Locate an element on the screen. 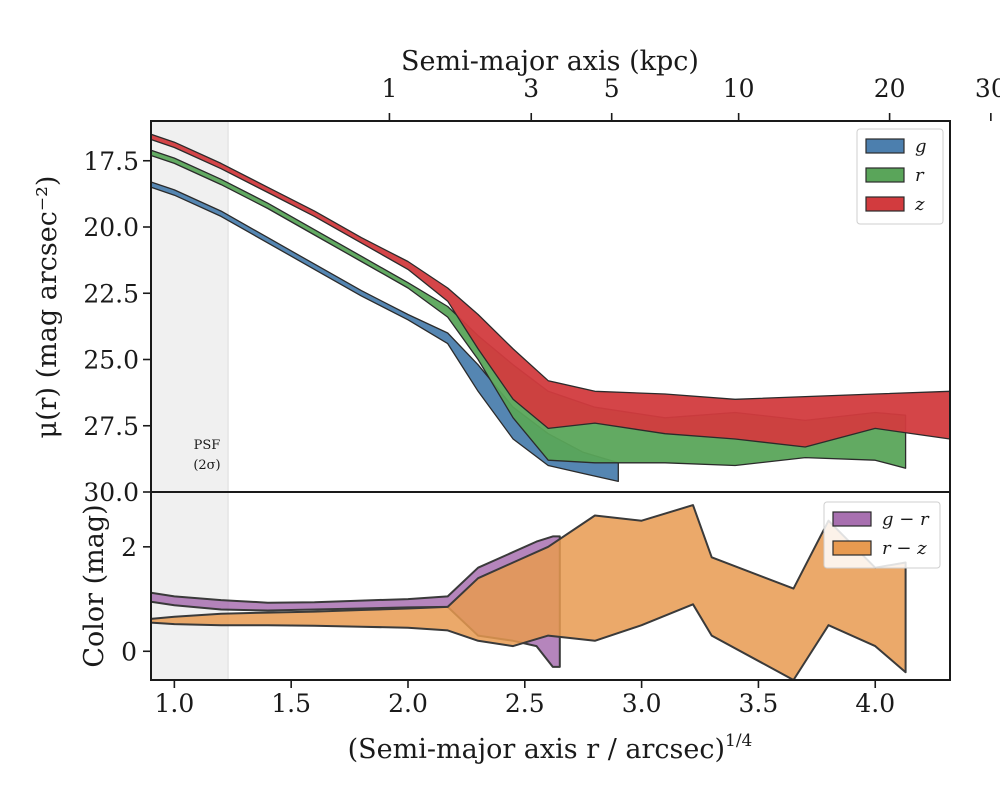  y-axis-title-bottom: Color (mag) is located at coordinates (94, 585).